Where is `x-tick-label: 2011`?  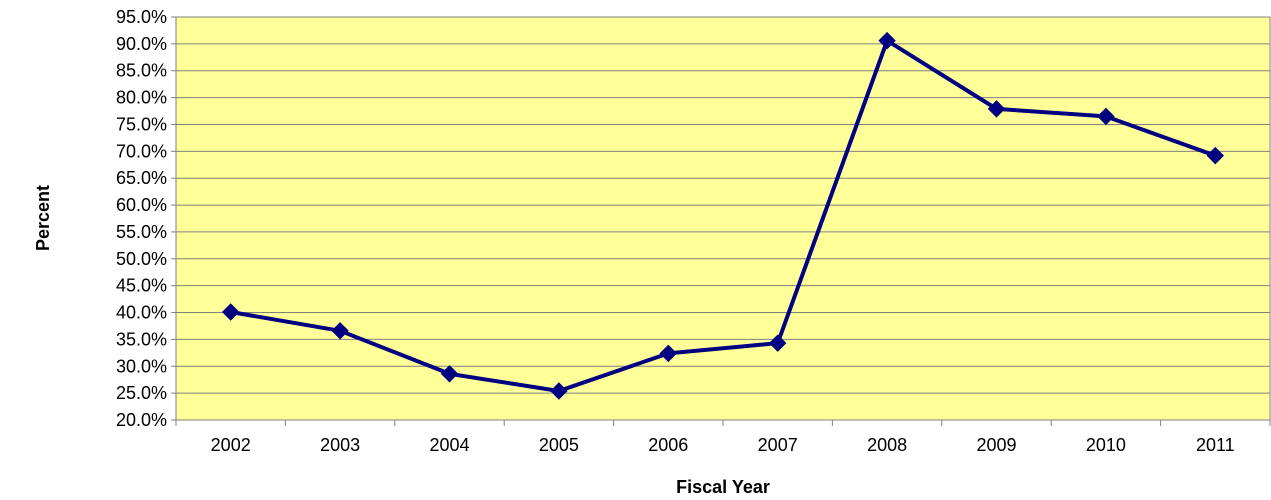 x-tick-label: 2011 is located at coordinates (1215, 445).